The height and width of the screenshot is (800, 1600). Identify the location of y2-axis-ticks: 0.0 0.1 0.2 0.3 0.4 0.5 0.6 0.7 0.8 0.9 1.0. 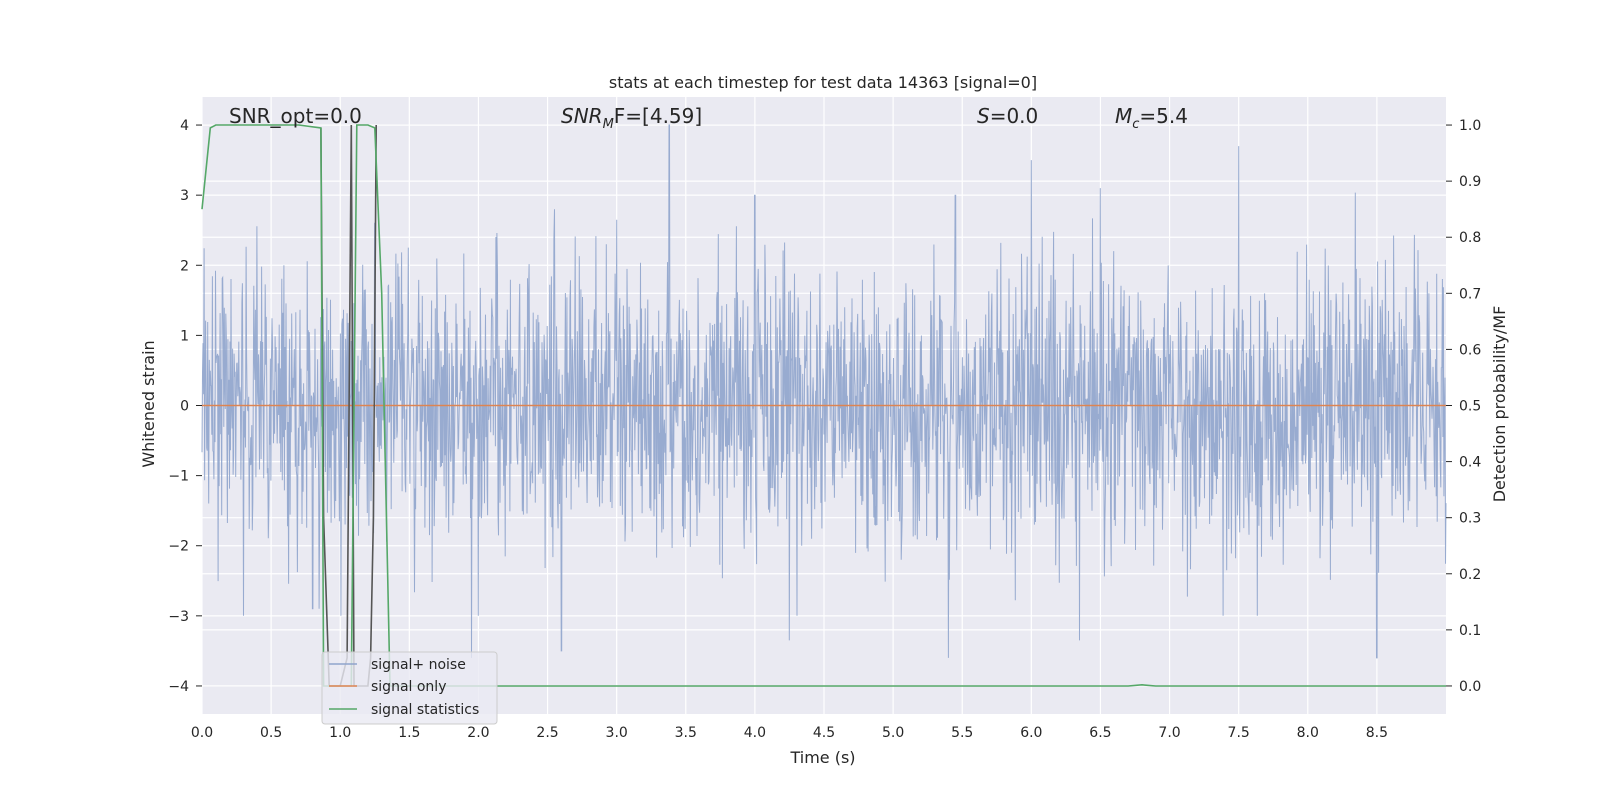
(1463, 406).